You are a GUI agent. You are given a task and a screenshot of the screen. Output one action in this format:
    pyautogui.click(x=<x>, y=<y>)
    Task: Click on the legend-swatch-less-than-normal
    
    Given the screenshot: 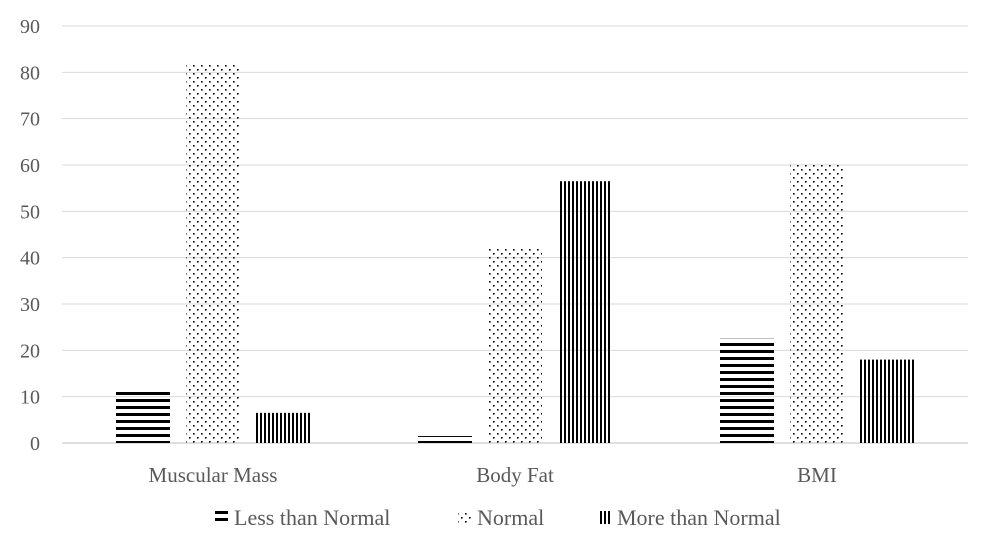 What is the action you would take?
    pyautogui.click(x=221, y=517)
    